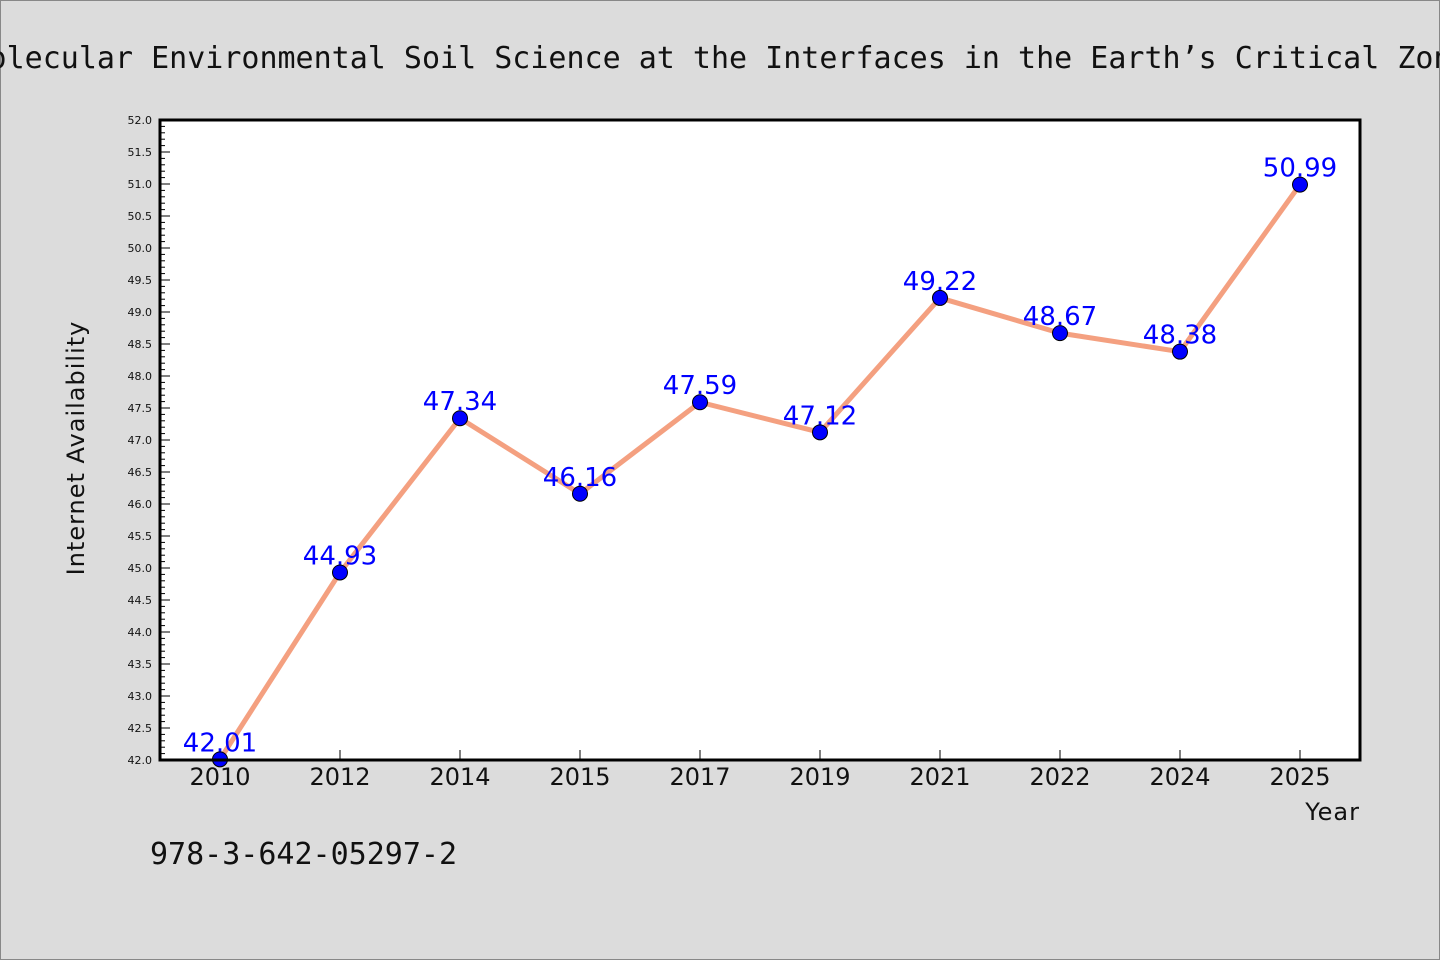 The width and height of the screenshot is (1440, 960). What do you see at coordinates (1059, 777) in the screenshot?
I see `x-tick-label: 2022` at bounding box center [1059, 777].